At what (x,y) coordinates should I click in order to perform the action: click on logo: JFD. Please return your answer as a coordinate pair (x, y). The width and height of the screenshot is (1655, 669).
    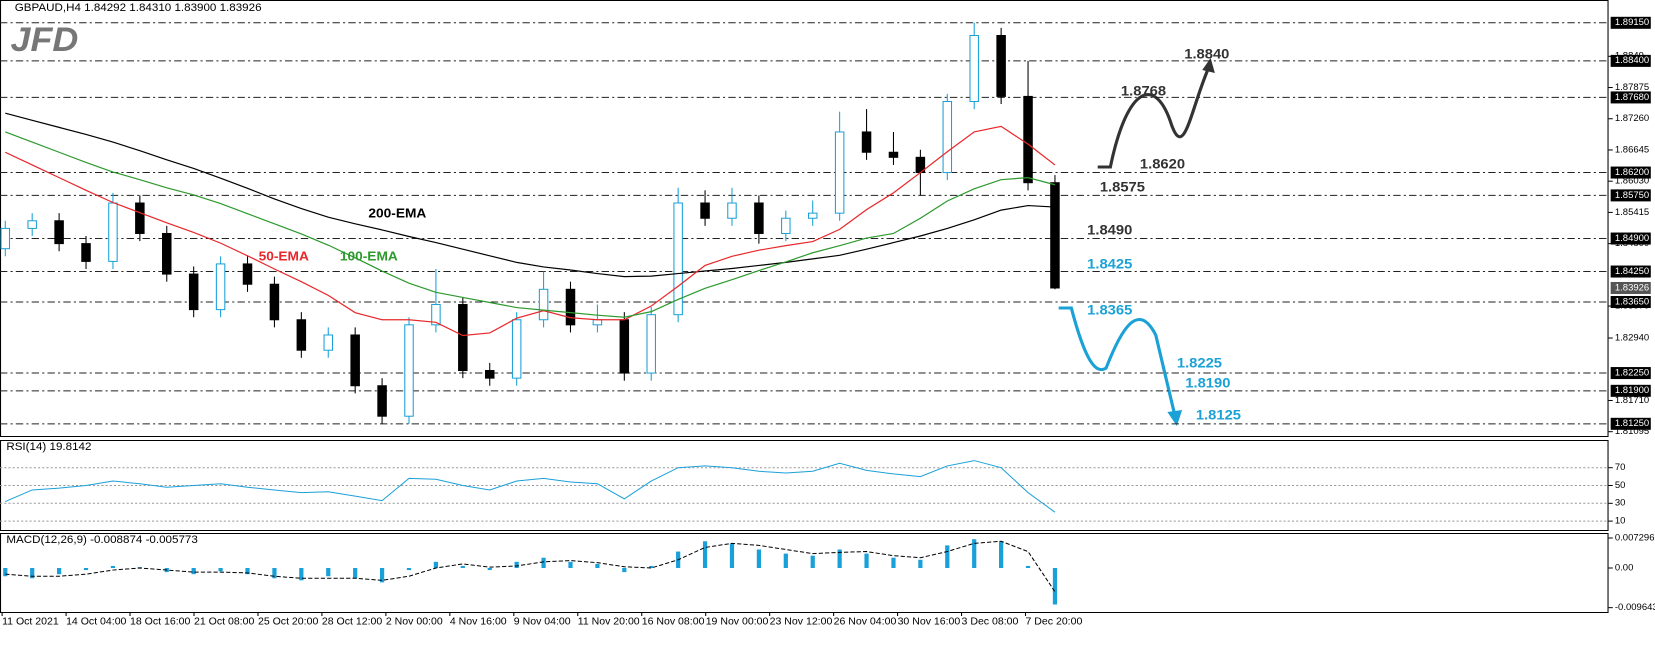
    Looking at the image, I should click on (45, 40).